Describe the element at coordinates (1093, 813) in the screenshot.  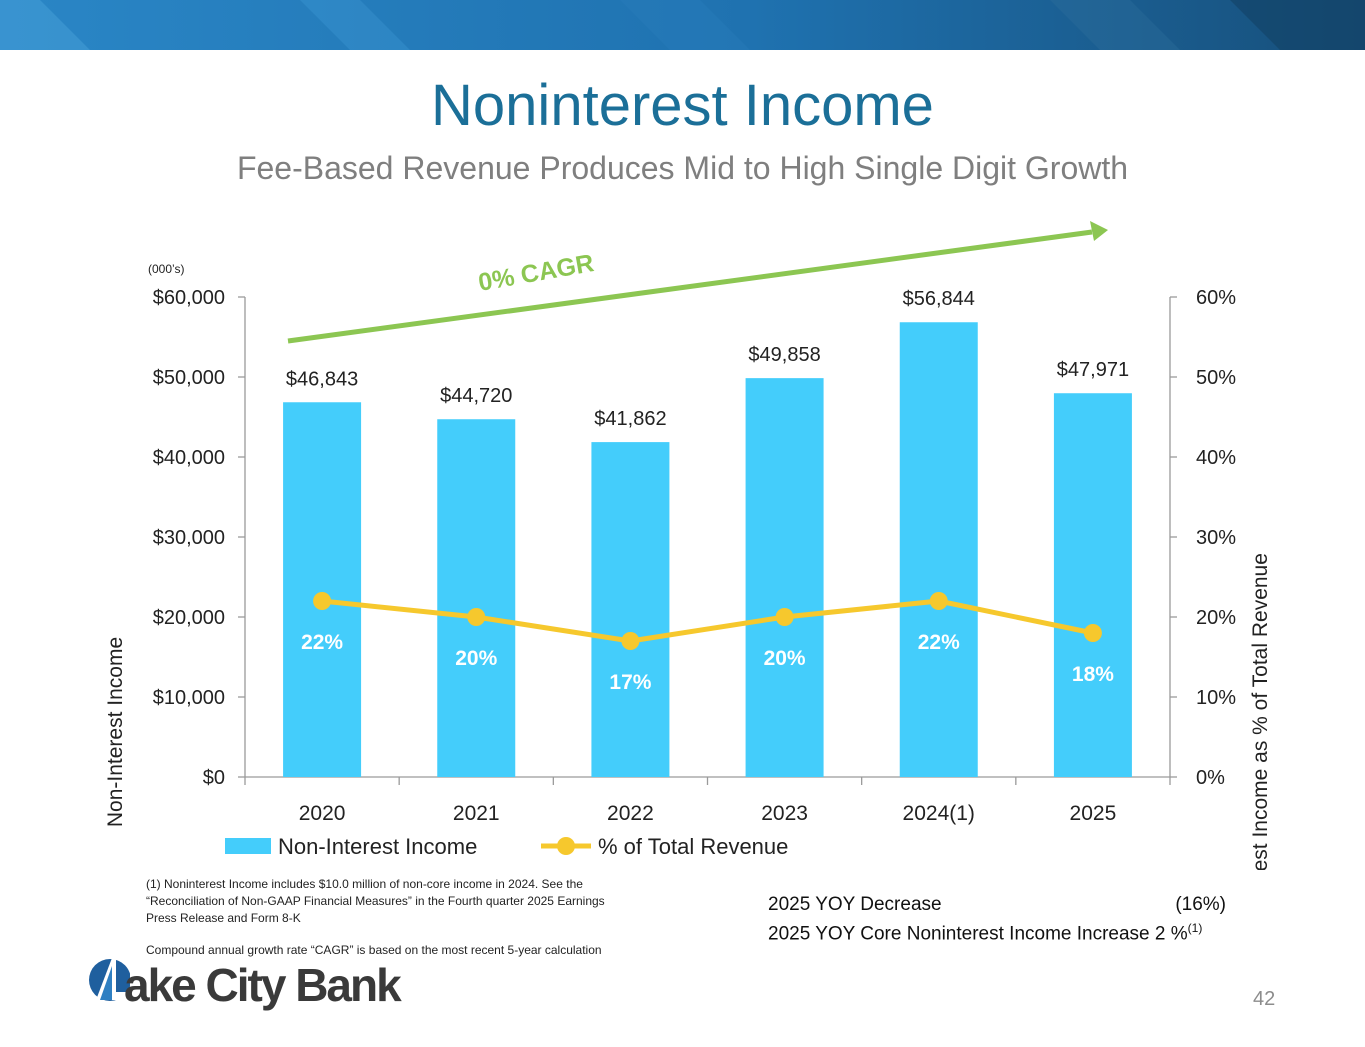
I see `x-tick-label: 2025` at that location.